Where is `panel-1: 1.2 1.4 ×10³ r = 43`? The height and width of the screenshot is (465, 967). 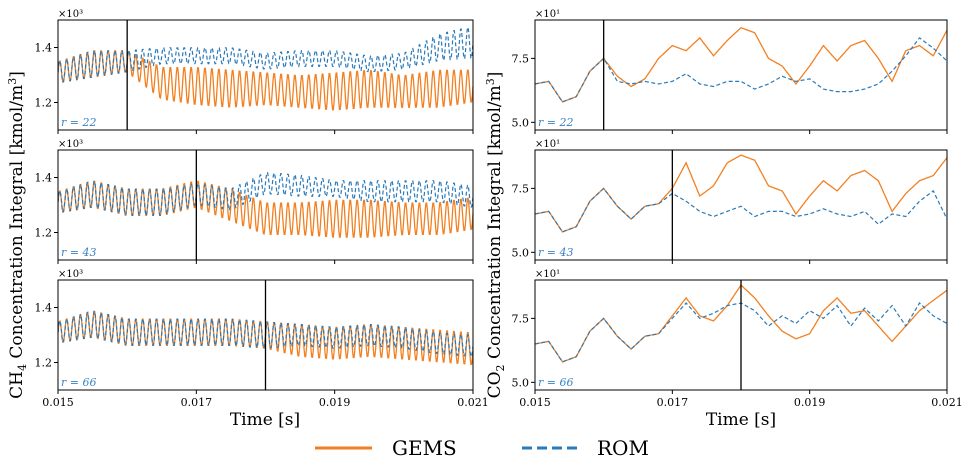 panel-1: 1.2 1.4 ×10³ r = 43 is located at coordinates (254, 201).